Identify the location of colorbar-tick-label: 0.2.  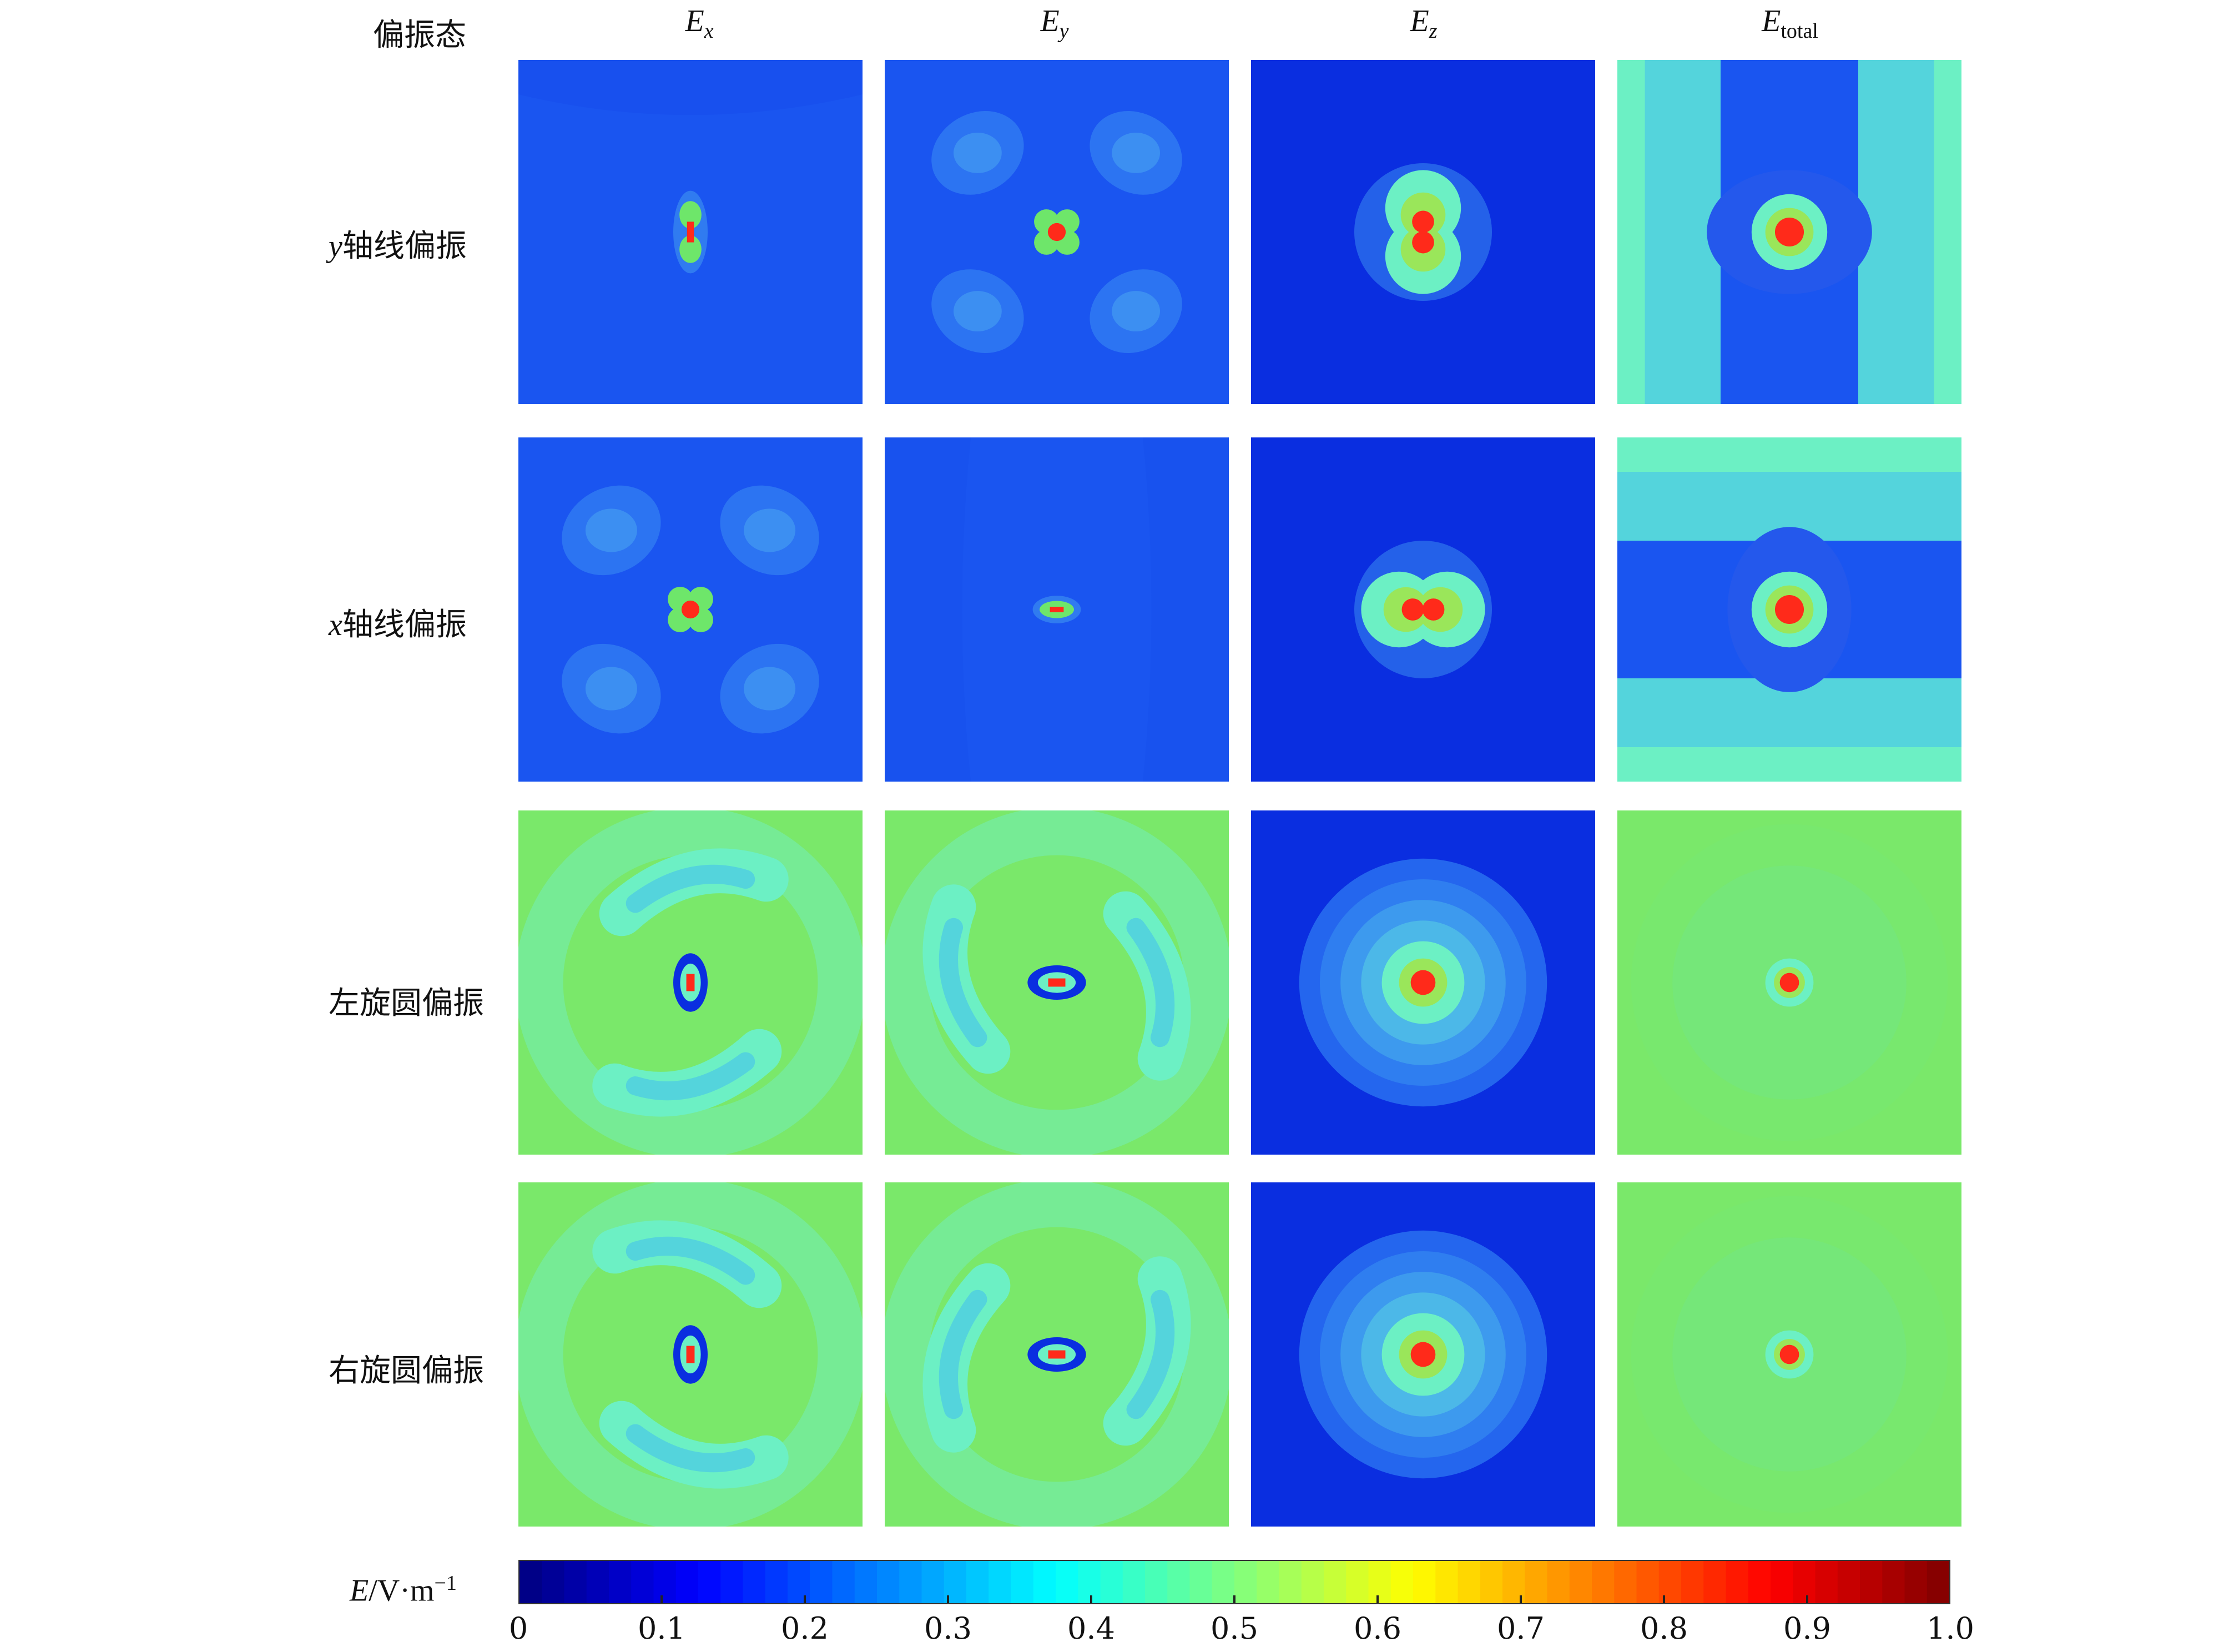
(805, 1628).